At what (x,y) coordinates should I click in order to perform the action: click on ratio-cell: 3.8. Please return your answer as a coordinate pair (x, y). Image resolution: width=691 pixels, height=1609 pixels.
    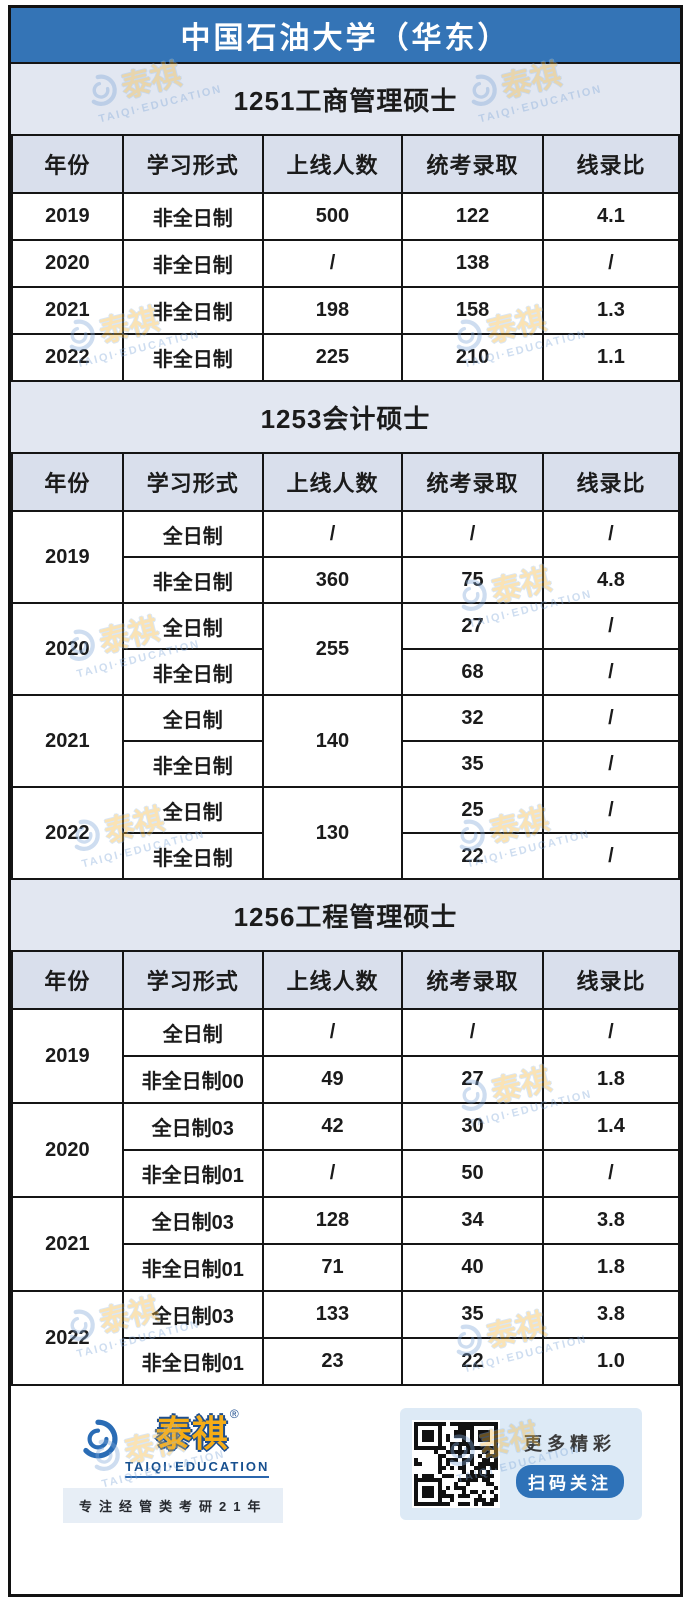
    Looking at the image, I should click on (610, 1220).